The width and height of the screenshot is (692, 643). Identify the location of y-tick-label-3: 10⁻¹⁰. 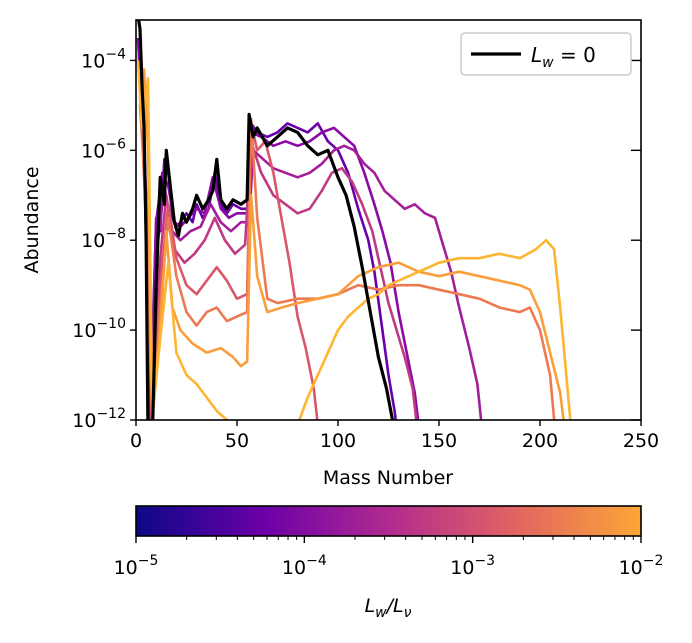
(99, 329).